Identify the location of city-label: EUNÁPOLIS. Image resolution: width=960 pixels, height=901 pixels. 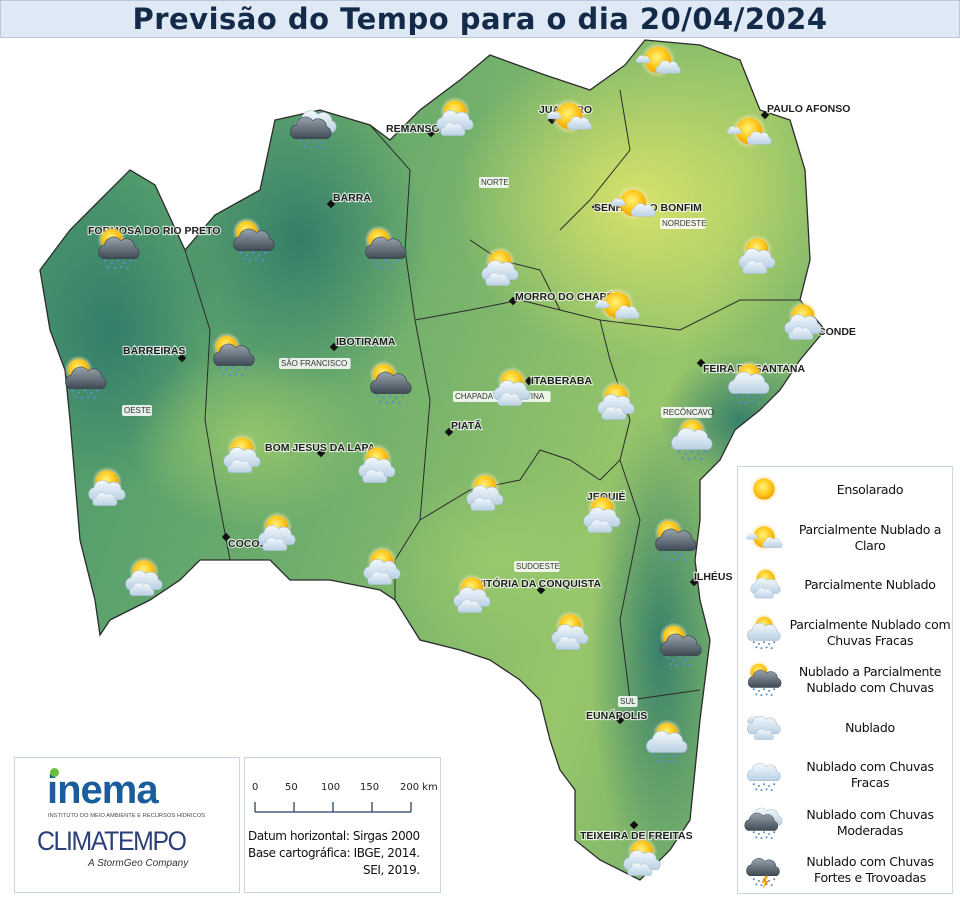
(616, 715).